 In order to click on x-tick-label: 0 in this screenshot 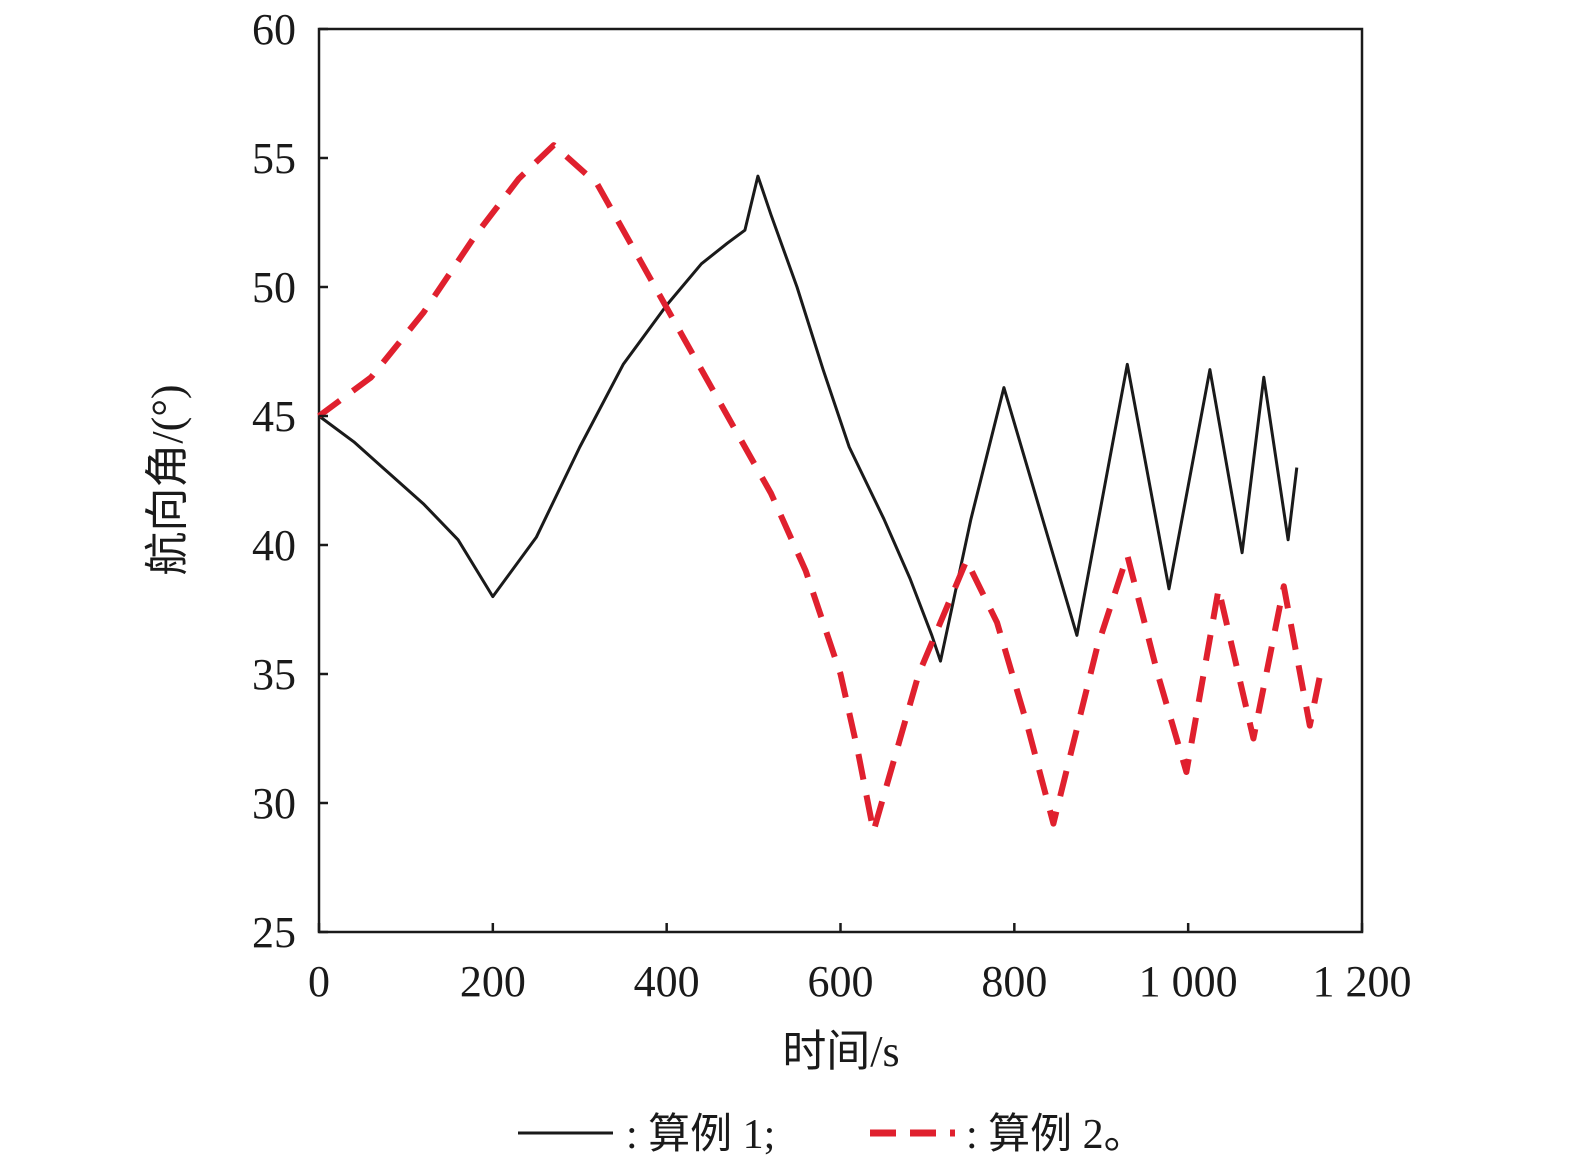, I will do `click(319, 981)`.